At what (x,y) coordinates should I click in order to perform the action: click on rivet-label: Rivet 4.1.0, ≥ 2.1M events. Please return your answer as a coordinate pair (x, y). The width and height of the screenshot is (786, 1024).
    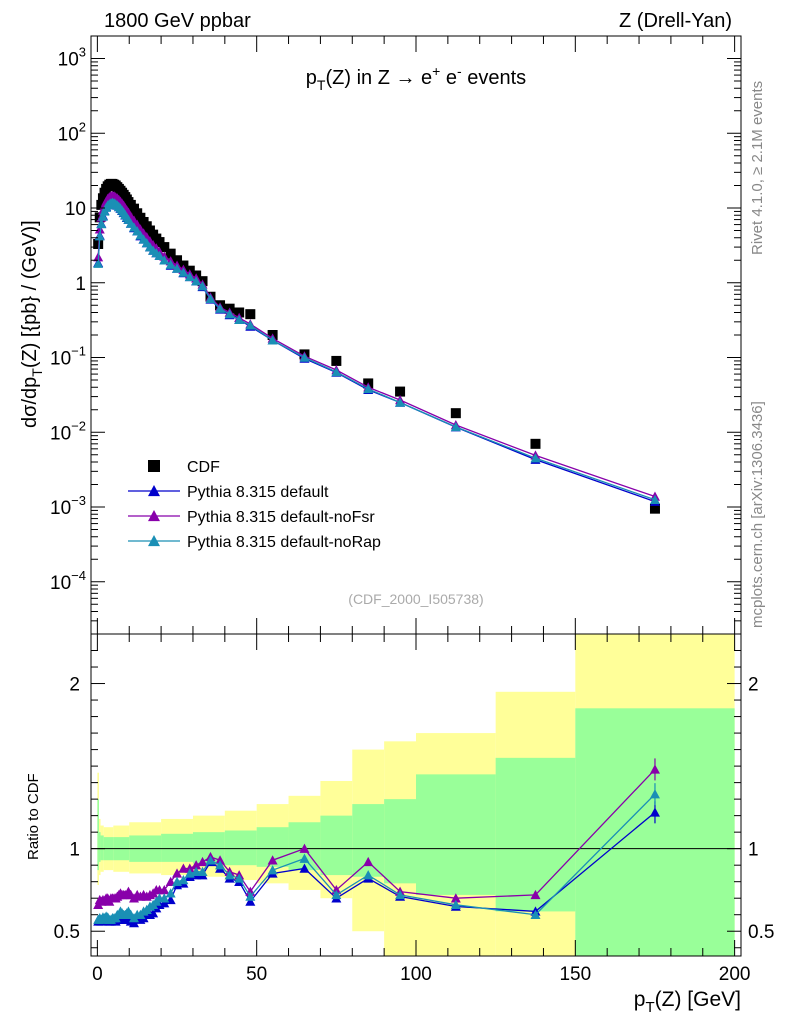
    Looking at the image, I should click on (757, 168).